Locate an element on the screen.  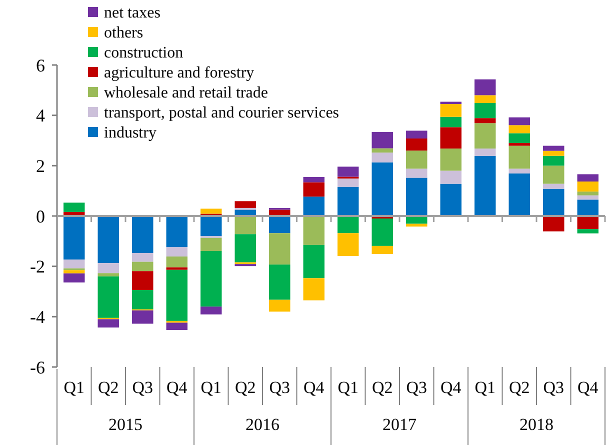
legend-label: others is located at coordinates (124, 33).